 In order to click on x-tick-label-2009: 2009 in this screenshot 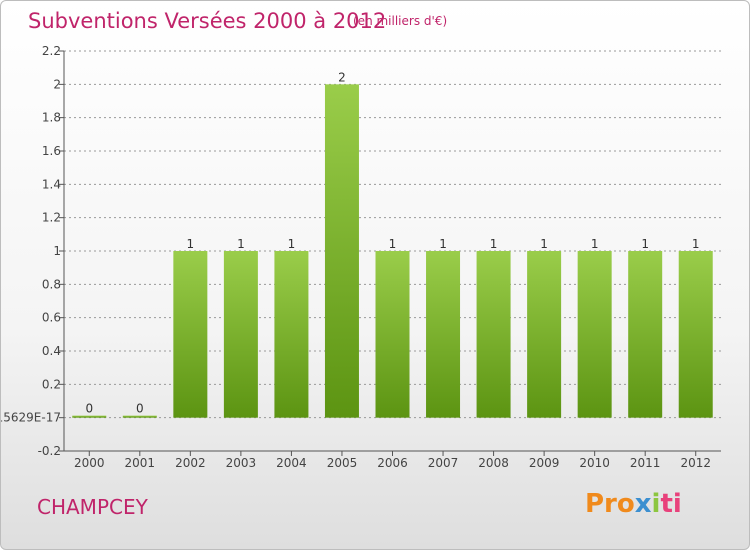, I will do `click(544, 463)`.